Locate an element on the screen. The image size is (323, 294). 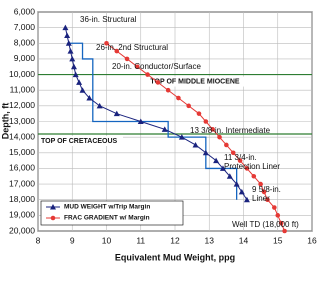
y-tick-label: 7,000 is located at coordinates (25, 27).